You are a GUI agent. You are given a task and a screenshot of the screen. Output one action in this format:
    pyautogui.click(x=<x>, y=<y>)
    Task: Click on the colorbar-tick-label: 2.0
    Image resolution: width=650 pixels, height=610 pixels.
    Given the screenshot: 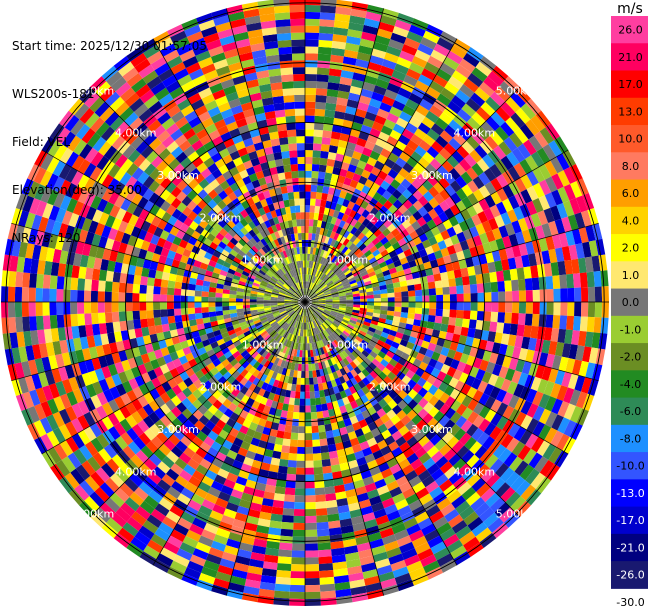 What is the action you would take?
    pyautogui.click(x=631, y=248)
    